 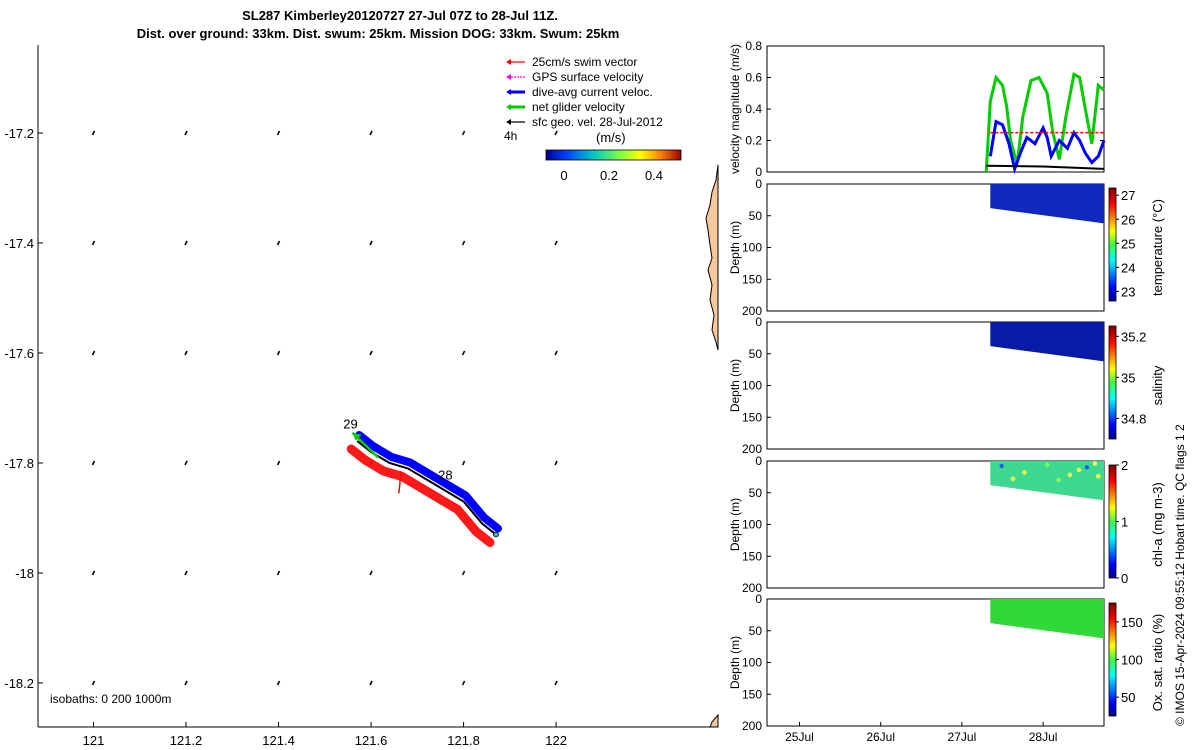 I want to click on salinity-data-region, so click(x=1047, y=342).